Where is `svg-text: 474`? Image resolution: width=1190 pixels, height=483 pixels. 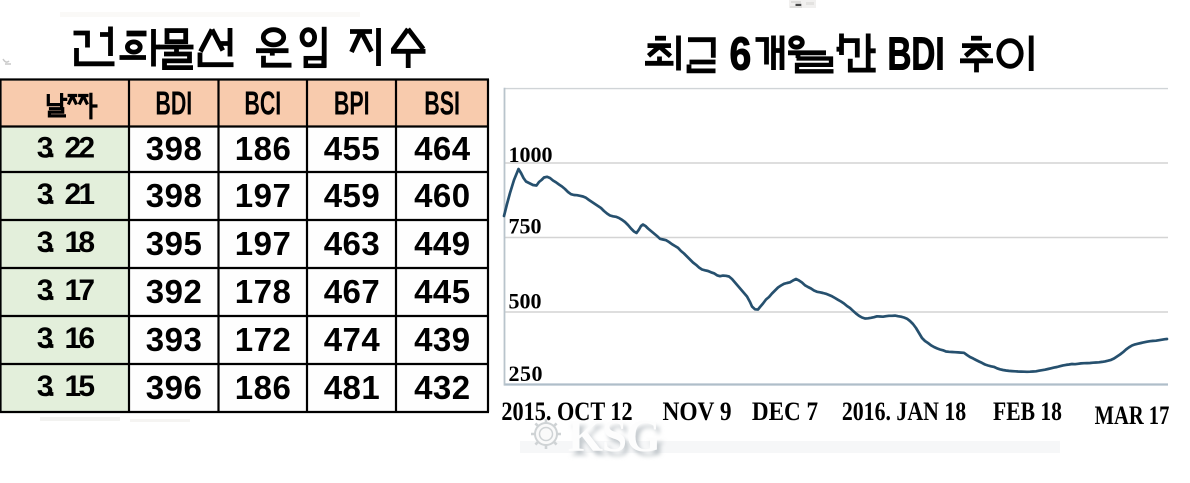 svg-text: 474 is located at coordinates (352, 339).